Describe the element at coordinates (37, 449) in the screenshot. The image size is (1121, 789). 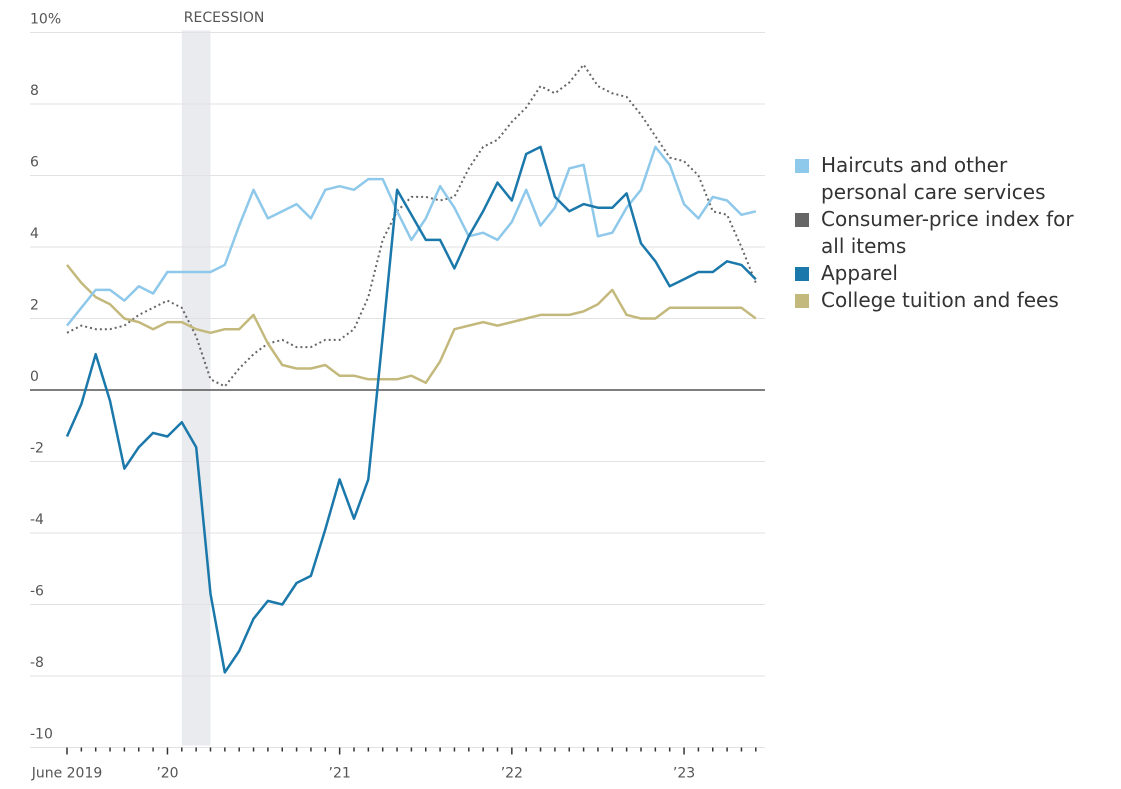
I see `y-tick-label: -2` at that location.